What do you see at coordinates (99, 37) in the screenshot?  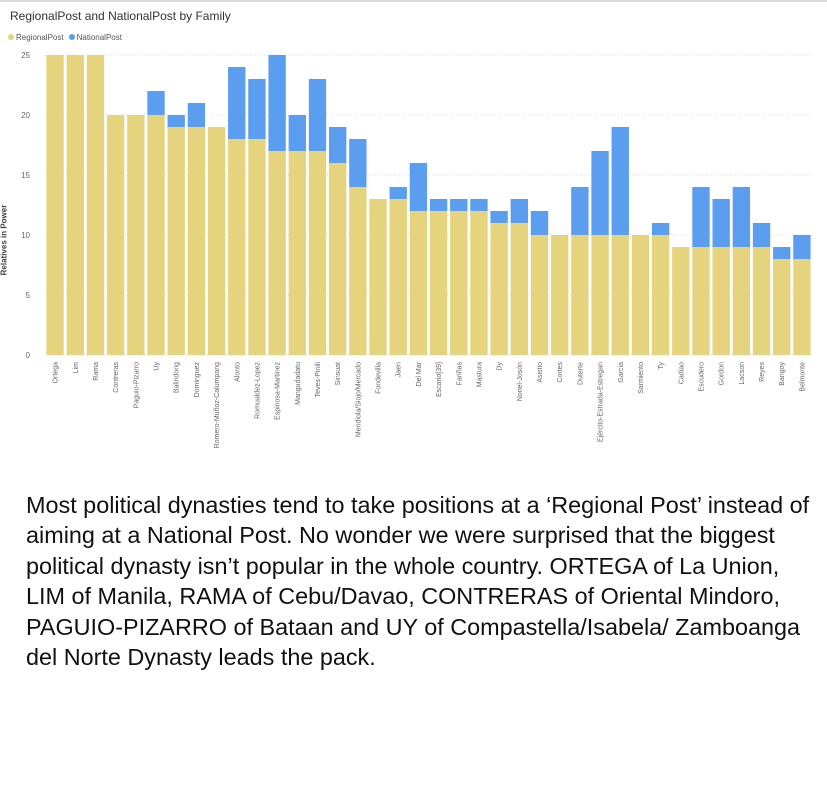 I see `legend-label-national: NationalPost` at bounding box center [99, 37].